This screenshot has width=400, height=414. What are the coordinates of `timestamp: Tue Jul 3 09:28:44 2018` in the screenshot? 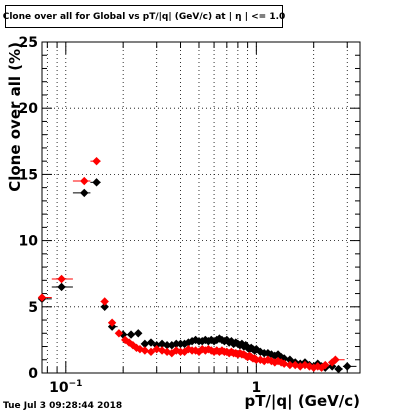 It's located at (63, 406).